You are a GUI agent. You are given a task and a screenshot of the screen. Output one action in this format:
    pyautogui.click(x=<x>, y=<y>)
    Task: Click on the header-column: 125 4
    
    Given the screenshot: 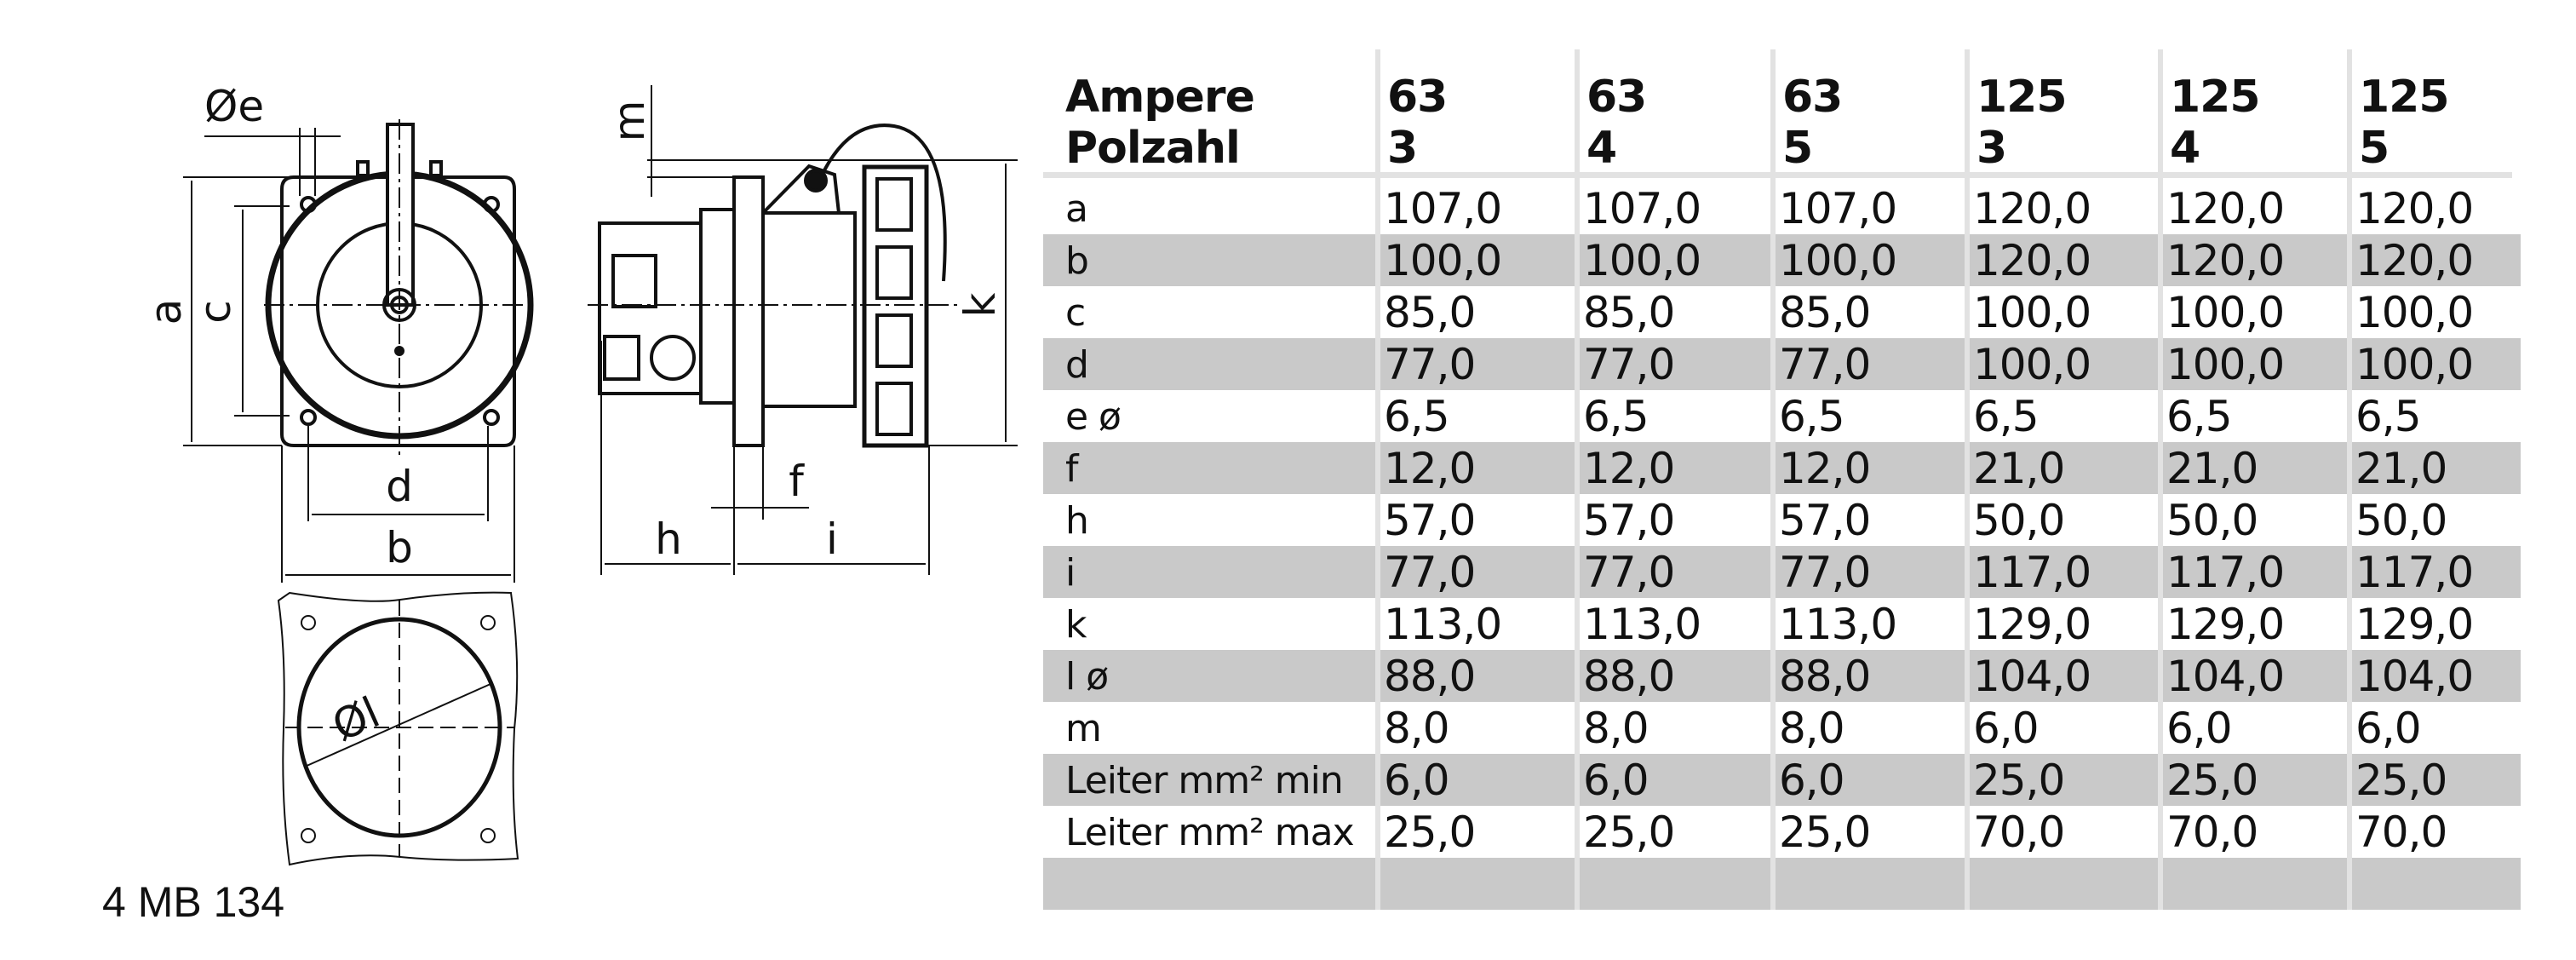 What is the action you would take?
    pyautogui.click(x=2215, y=123)
    